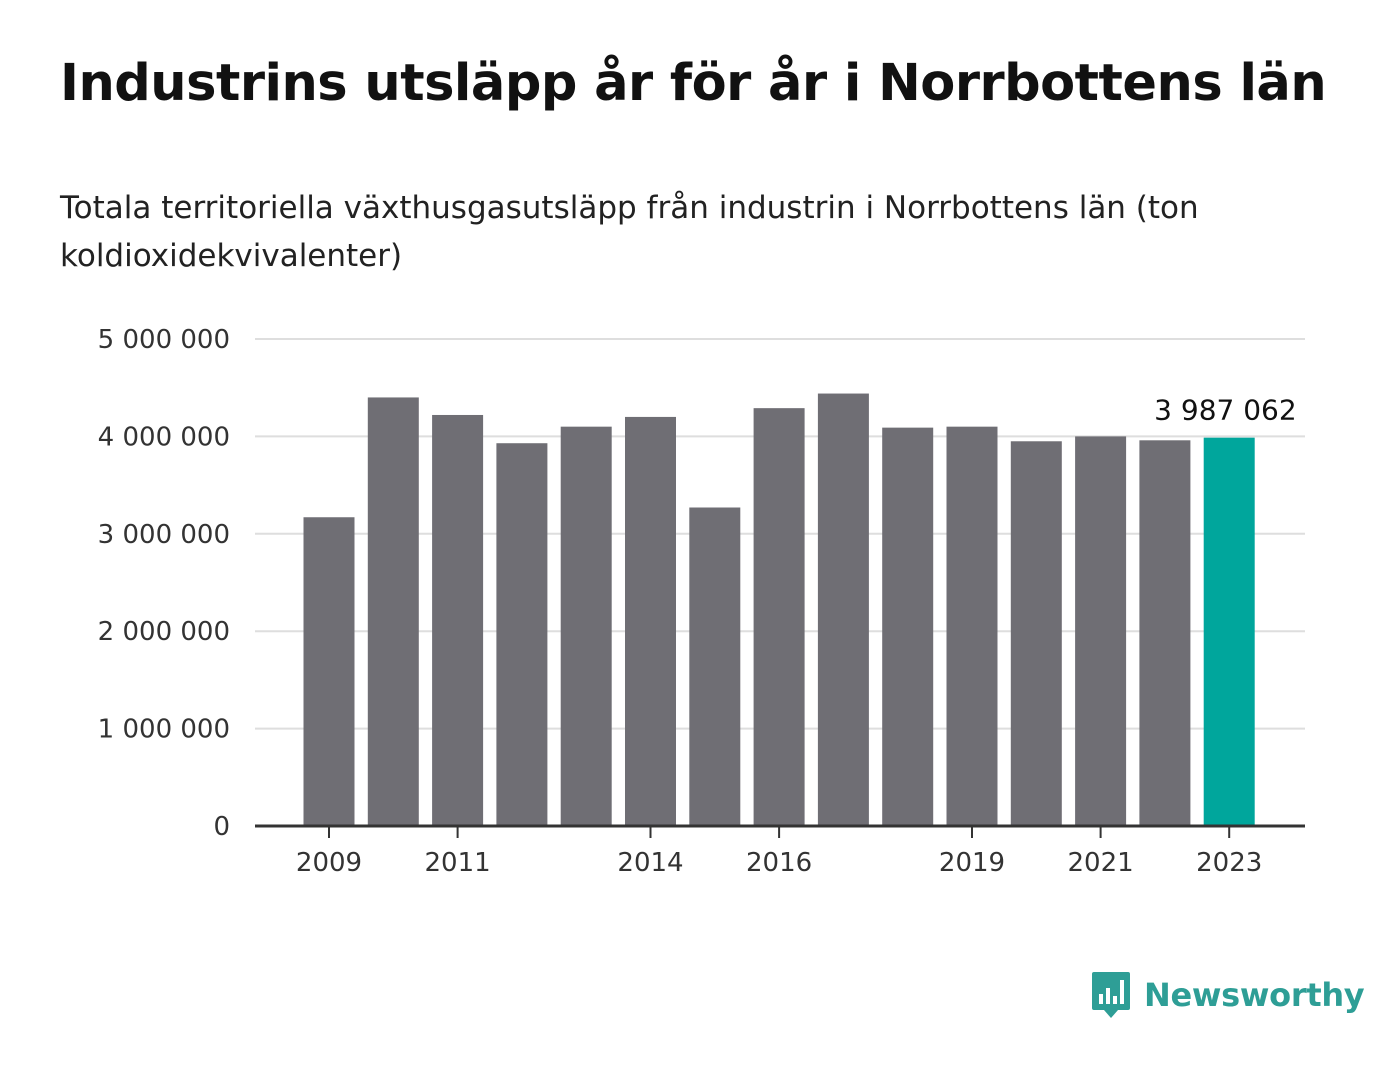 The width and height of the screenshot is (1400, 1080). I want to click on y-tick-label: 1 000 000, so click(164, 730).